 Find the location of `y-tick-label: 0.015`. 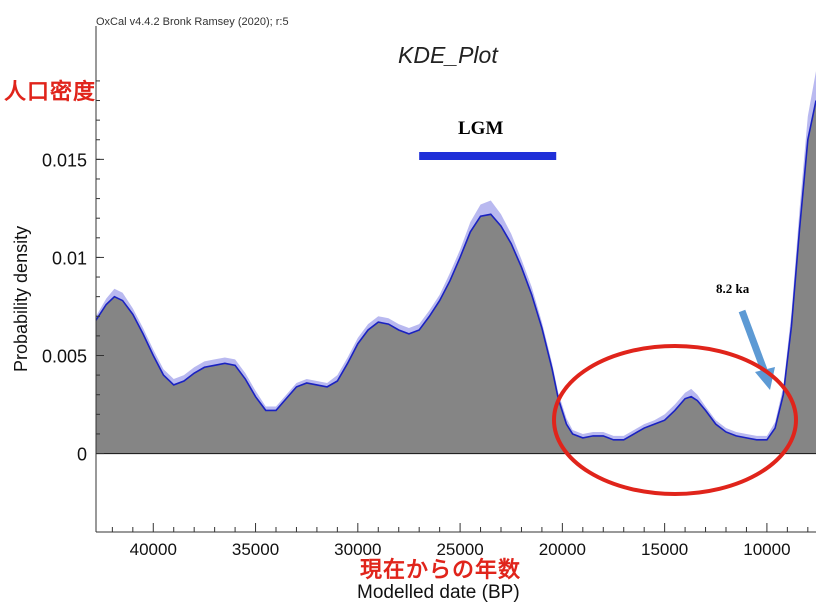

y-tick-label: 0.015 is located at coordinates (64, 160).